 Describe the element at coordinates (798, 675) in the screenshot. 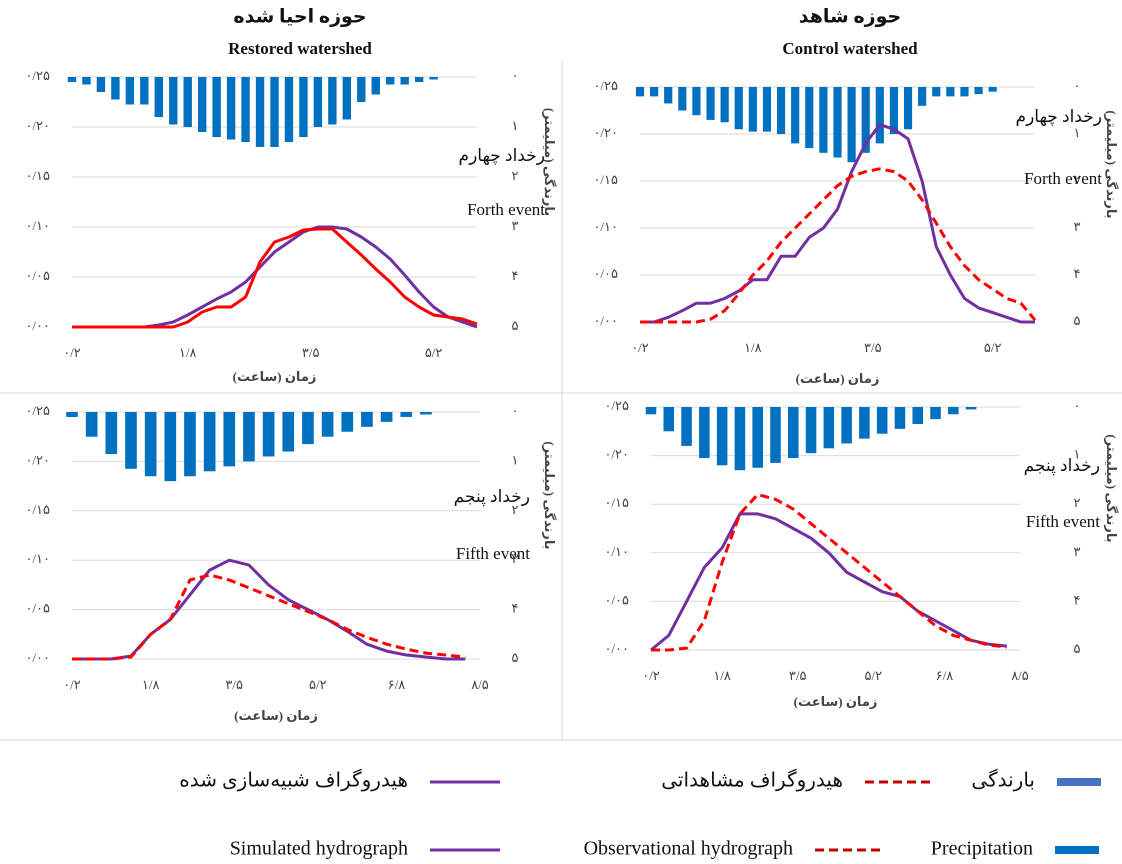

I see `x-tick-label: ۳/۵` at that location.